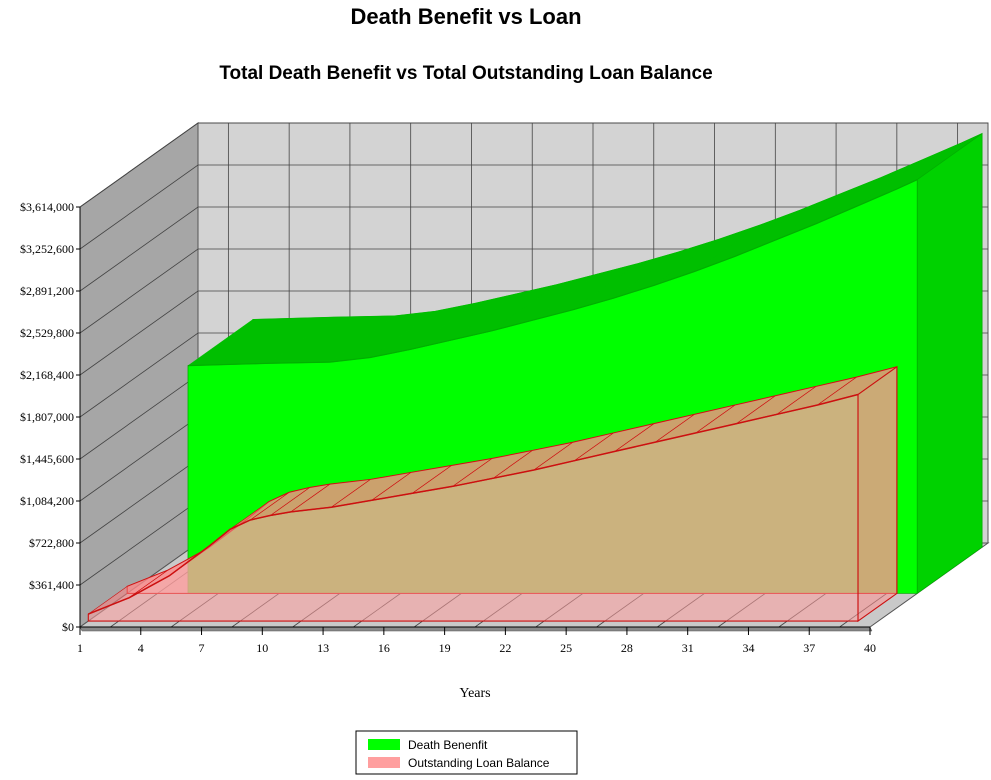 The width and height of the screenshot is (991, 780). I want to click on legend-entry: Death Benenfit, so click(448, 745).